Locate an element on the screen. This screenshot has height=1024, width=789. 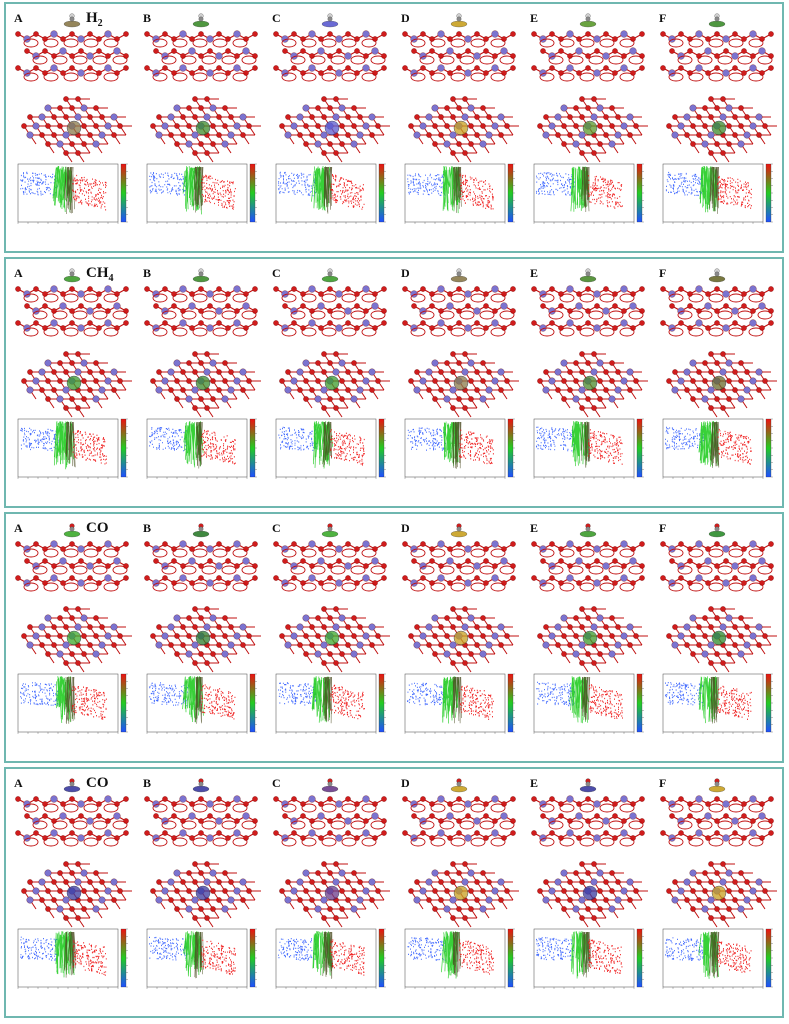
subpanel-a: A H2 is located at coordinates (73, 117).